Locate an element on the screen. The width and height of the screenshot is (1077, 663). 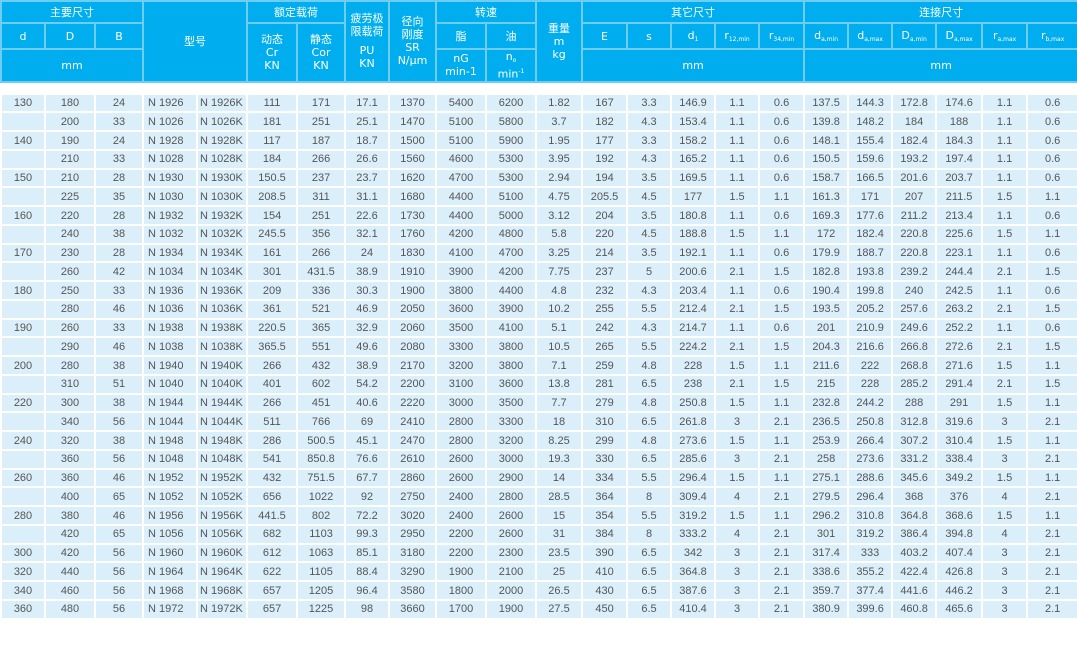
cell-Da-min: 403.2 is located at coordinates (914, 553).